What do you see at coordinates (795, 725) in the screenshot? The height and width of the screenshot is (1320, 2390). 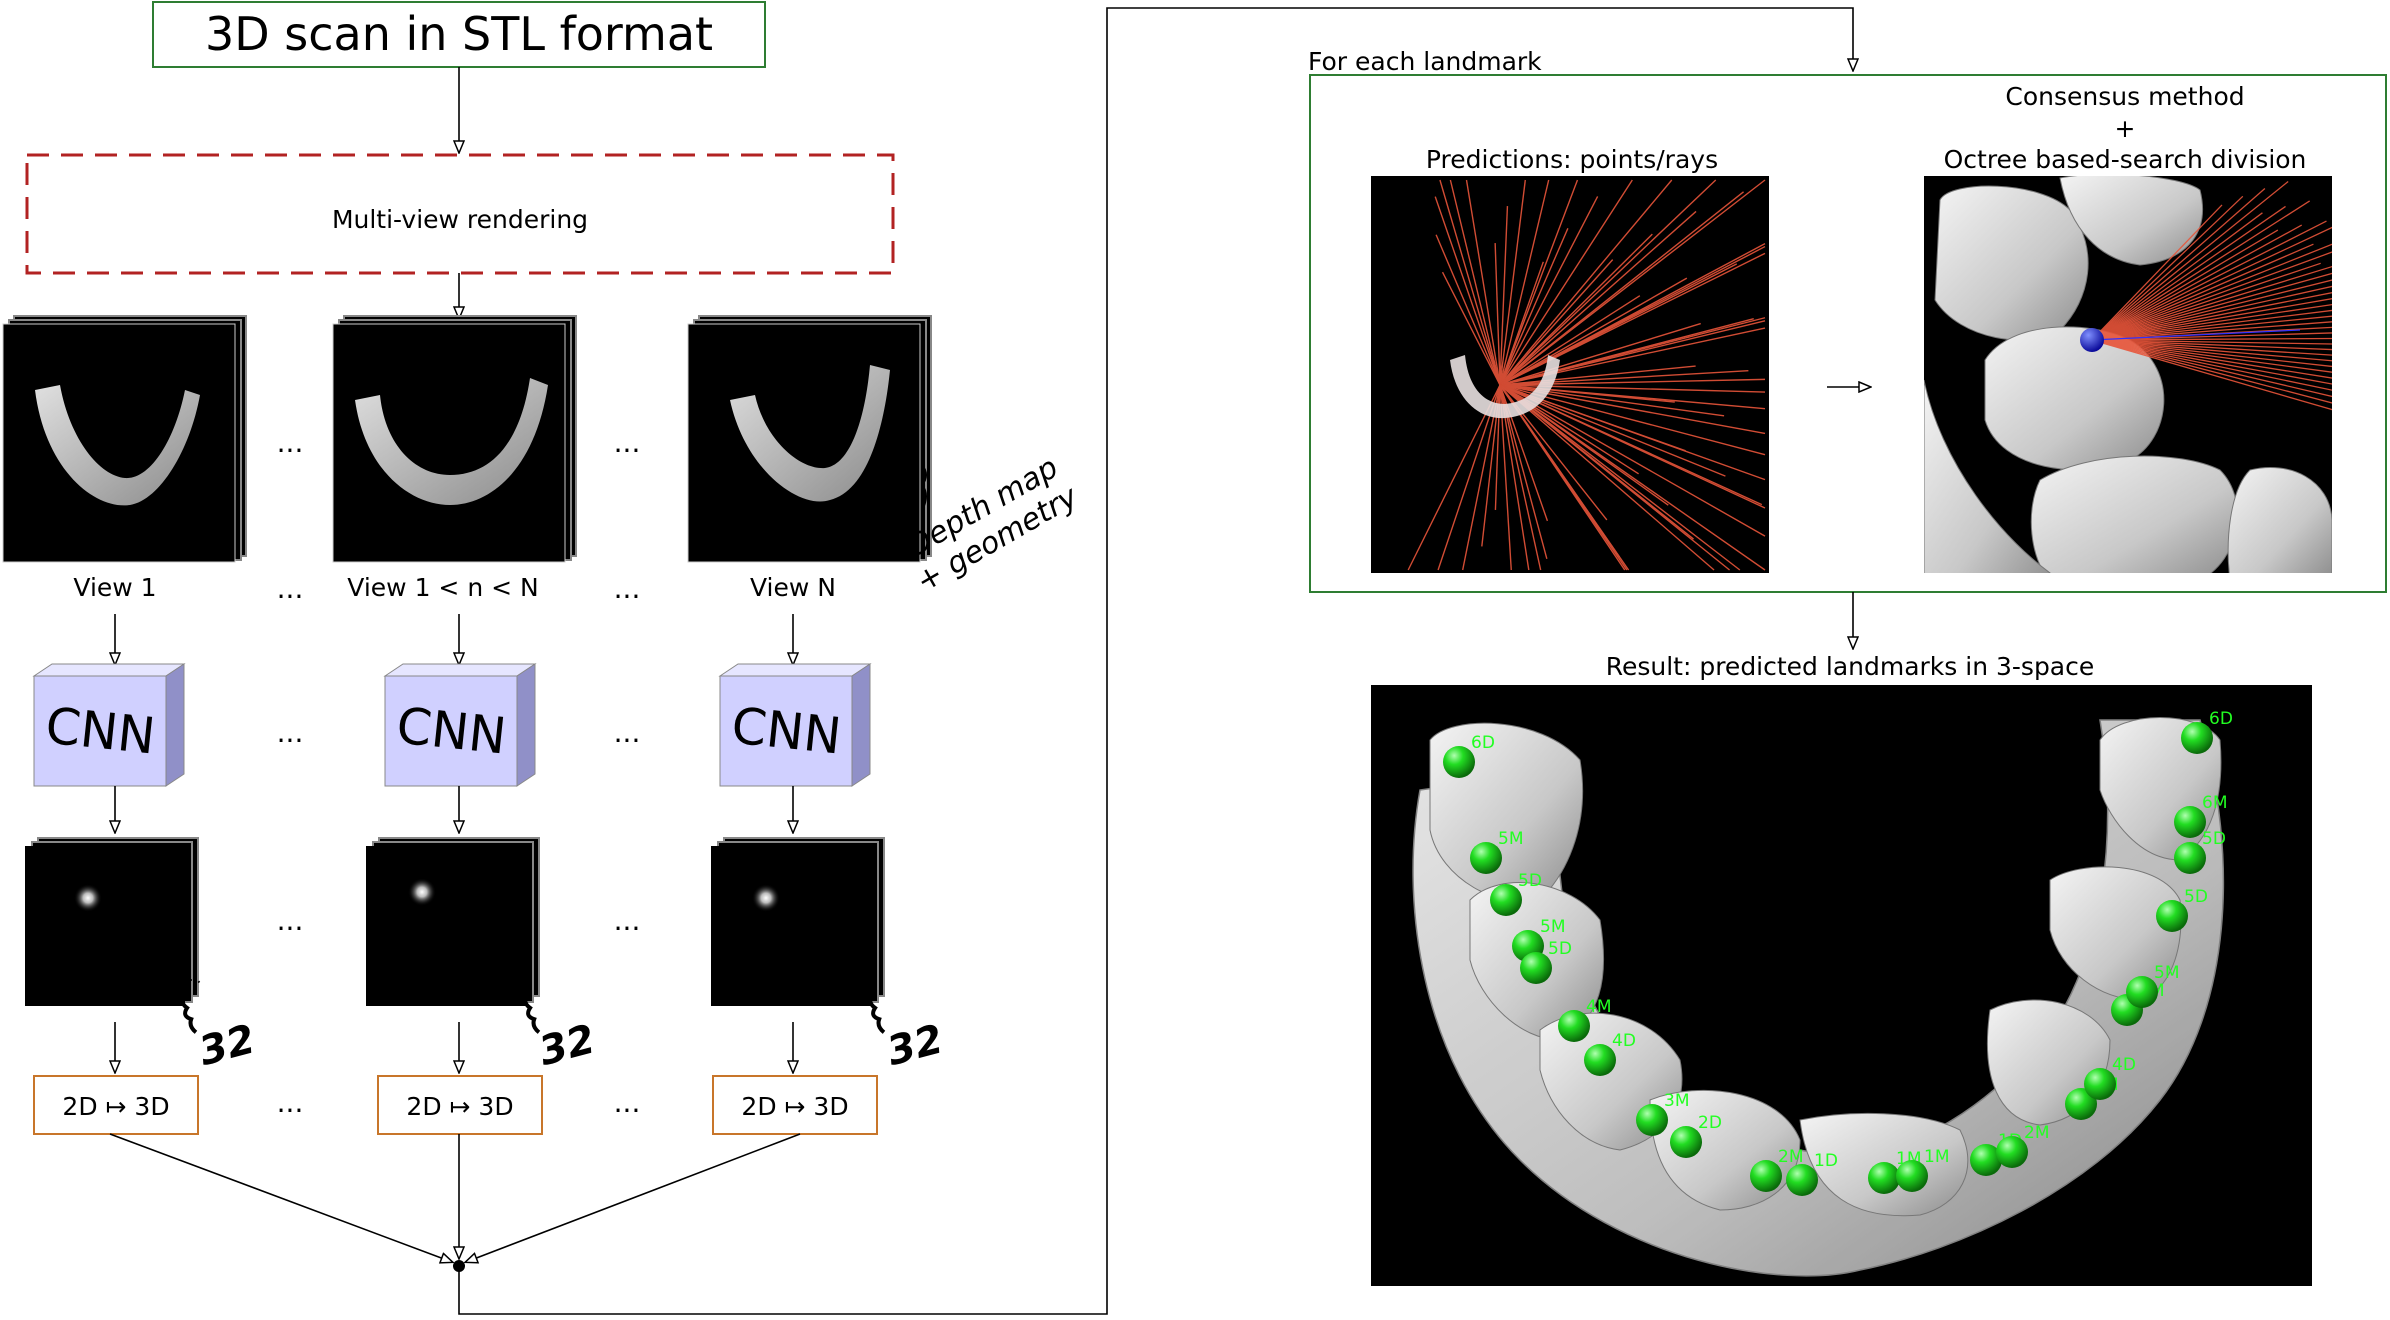 I see `cnn-block-last: CNN` at bounding box center [795, 725].